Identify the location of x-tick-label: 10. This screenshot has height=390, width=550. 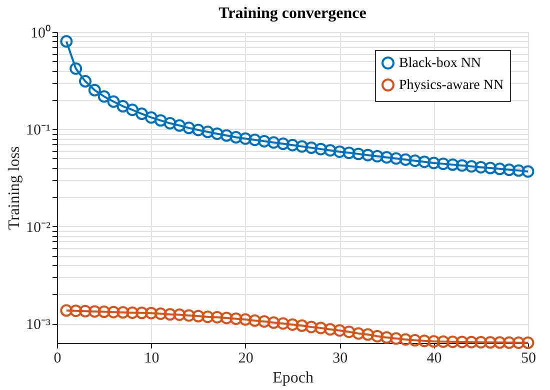
(152, 358).